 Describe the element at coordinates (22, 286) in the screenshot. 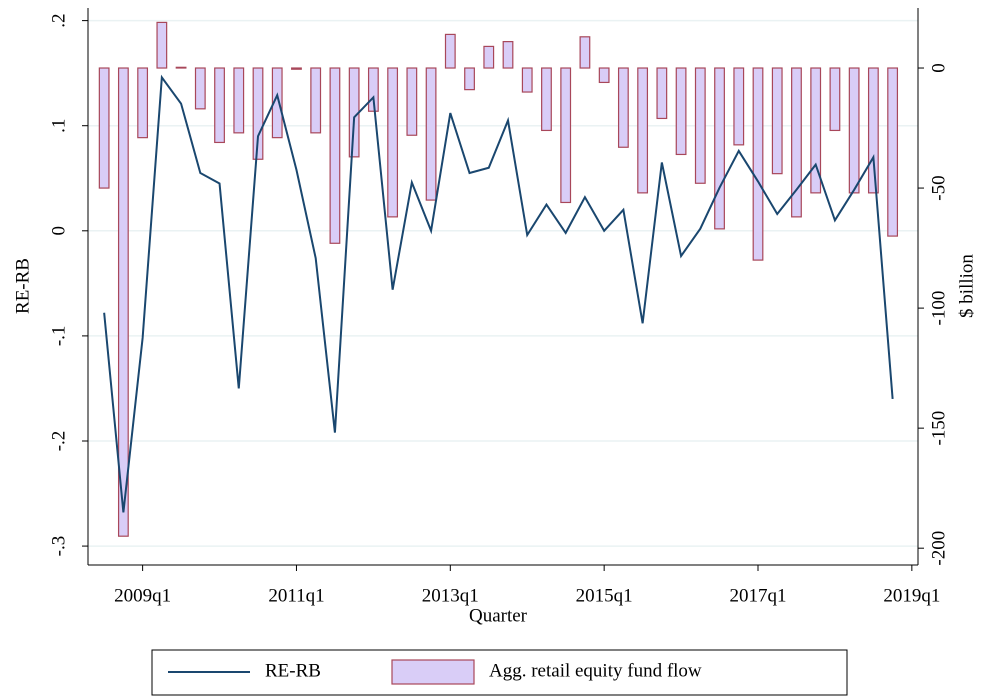

I see `y-axis-title: RE-RB` at that location.